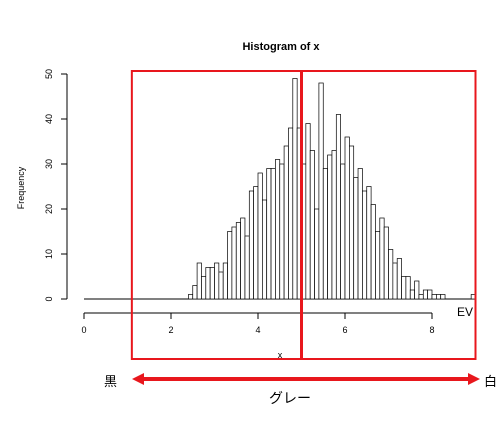 The height and width of the screenshot is (421, 500). Describe the element at coordinates (56, 185) in the screenshot. I see `y-axis: 0 10 20 30 40 50` at that location.